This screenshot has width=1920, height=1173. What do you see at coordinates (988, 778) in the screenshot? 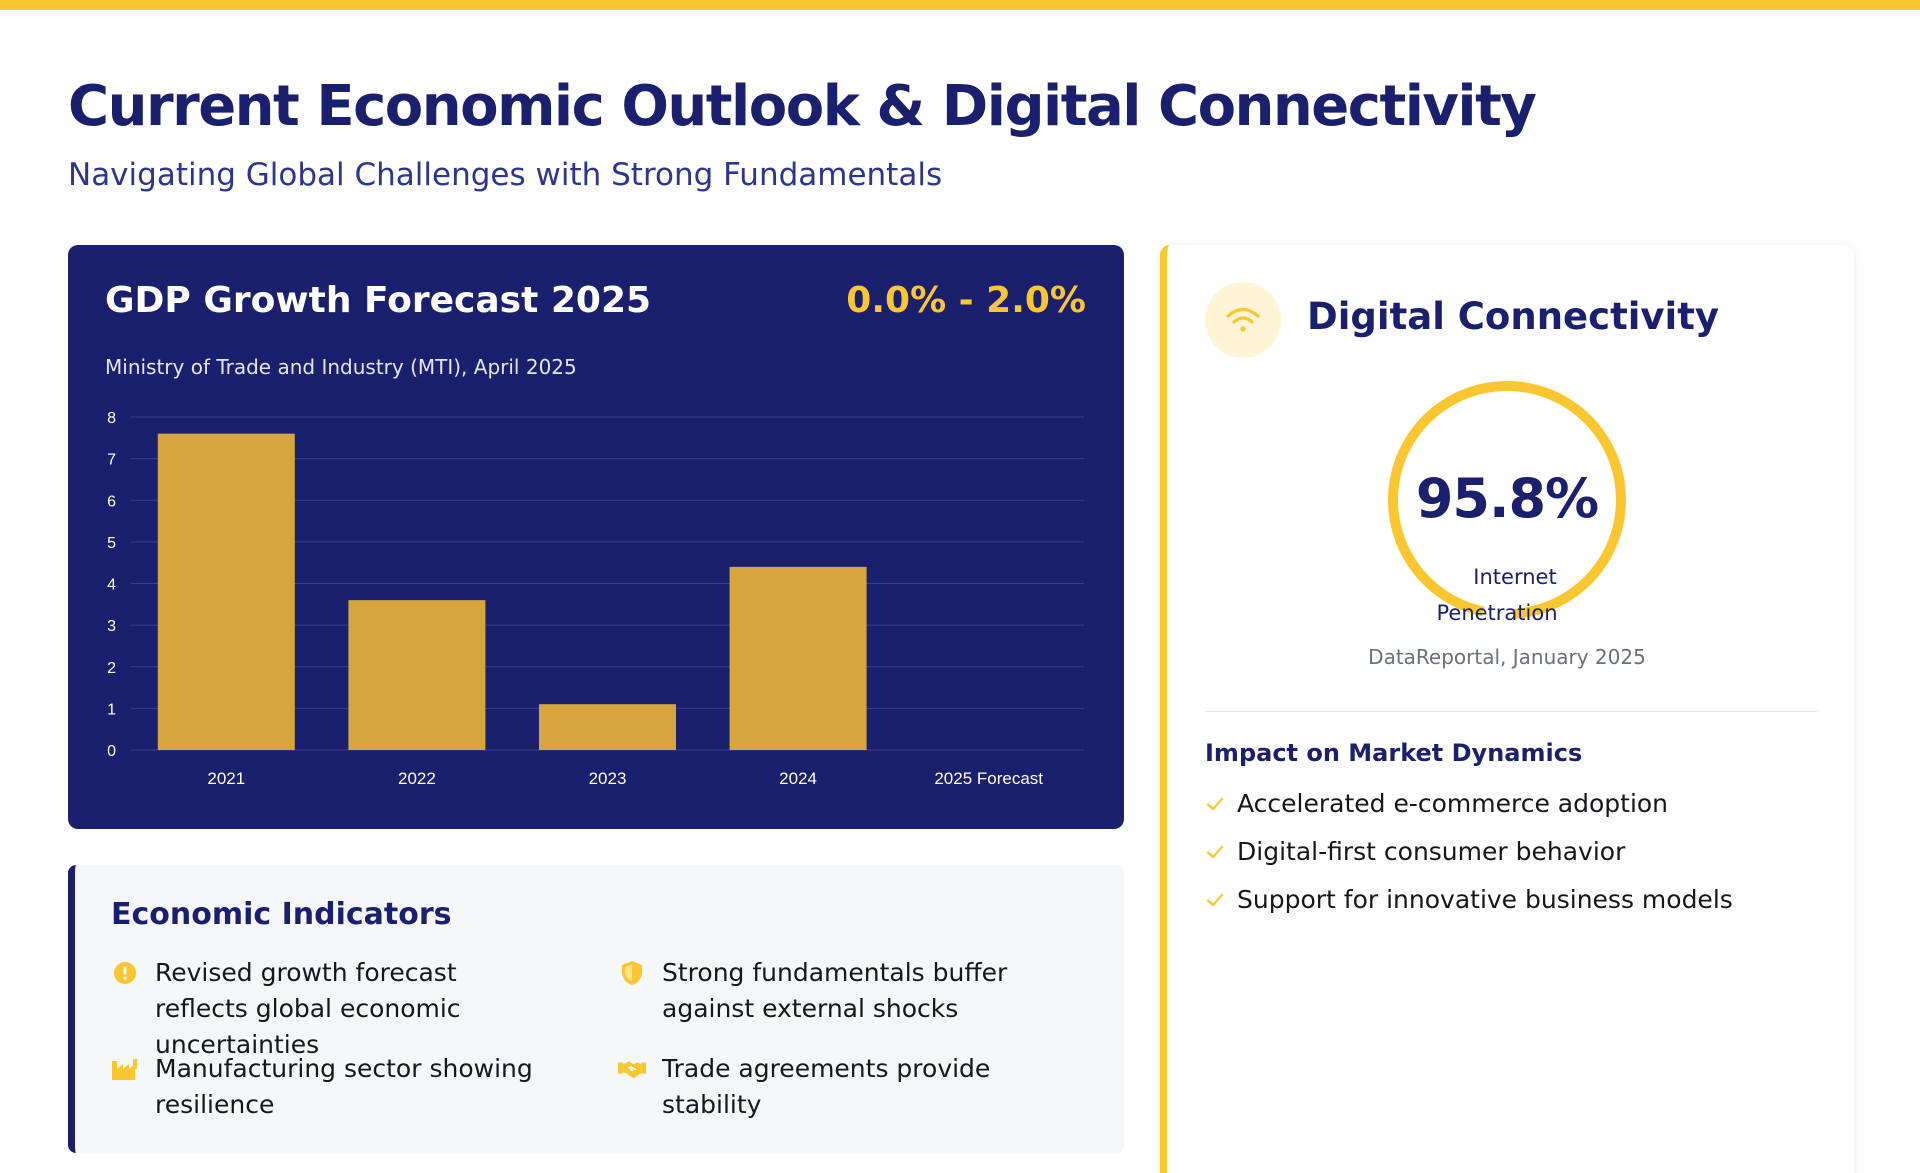
I see `x-tick-label: 2025 Forecast` at bounding box center [988, 778].